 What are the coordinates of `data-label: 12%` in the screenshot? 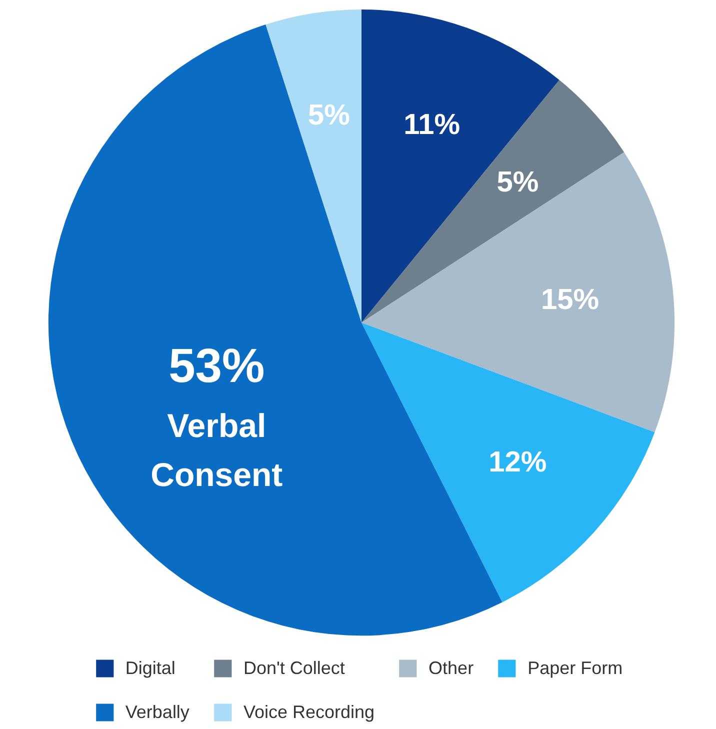 It's located at (517, 462).